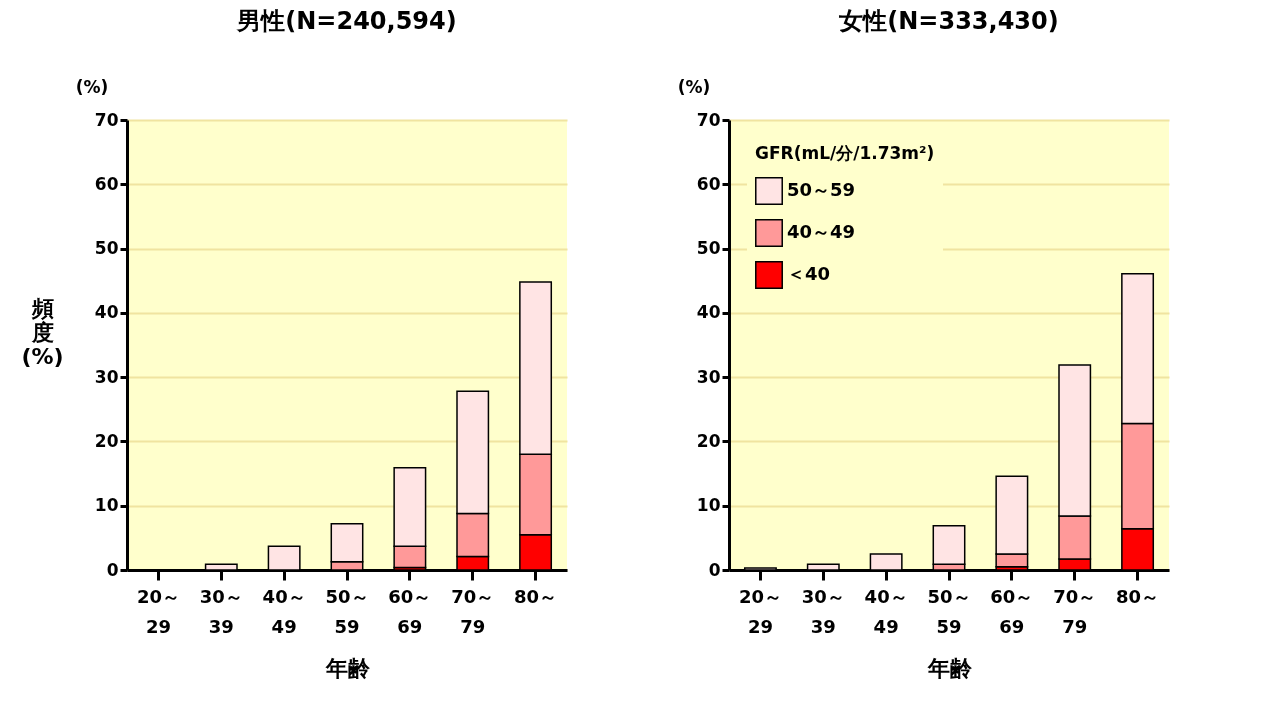 This screenshot has height=720, width=1284. Describe the element at coordinates (948, 21) in the screenshot. I see `chart-title: 女性(N=333,430)` at that location.